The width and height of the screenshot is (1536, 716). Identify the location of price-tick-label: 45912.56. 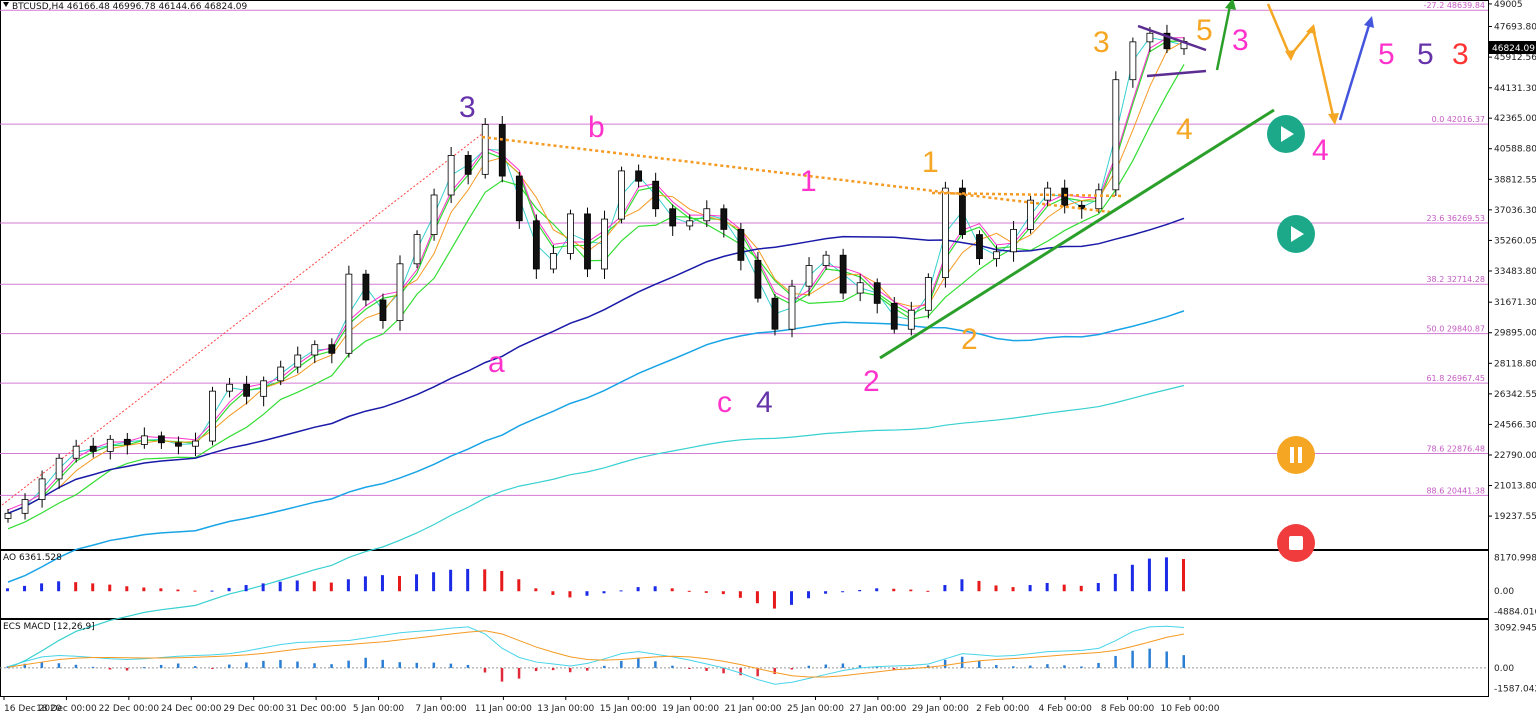
(1515, 58).